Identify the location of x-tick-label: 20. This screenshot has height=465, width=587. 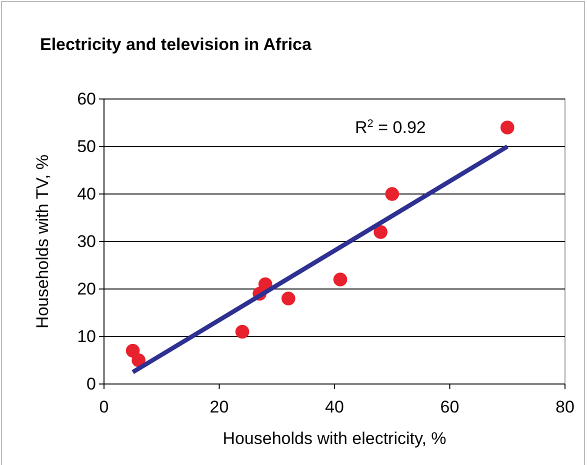
(219, 406).